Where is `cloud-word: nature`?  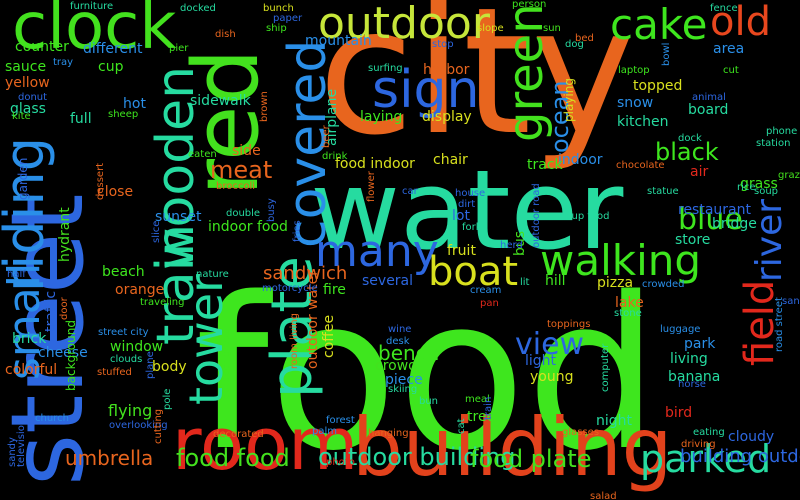 cloud-word: nature is located at coordinates (212, 274).